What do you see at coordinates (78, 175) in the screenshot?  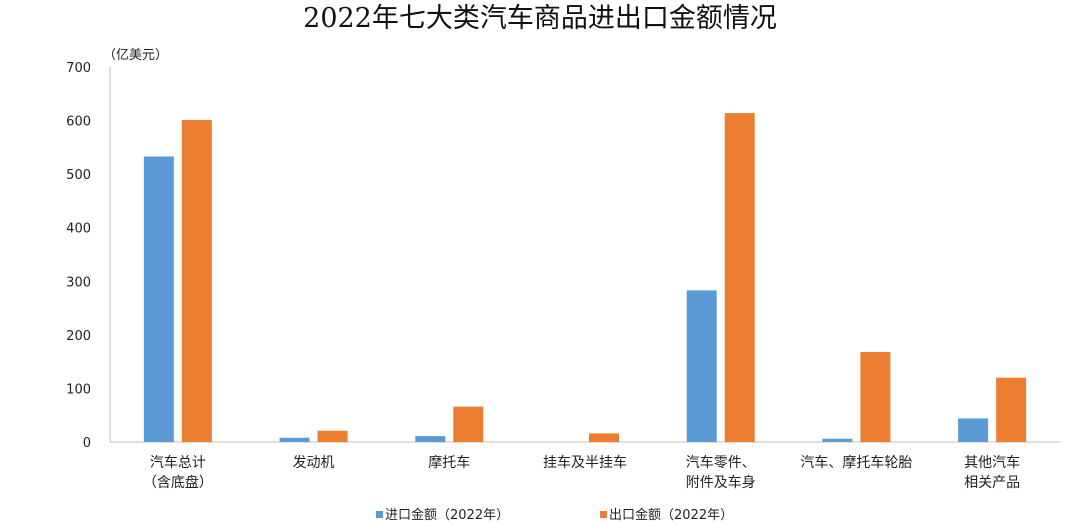 I see `y-tick-label: 500` at bounding box center [78, 175].